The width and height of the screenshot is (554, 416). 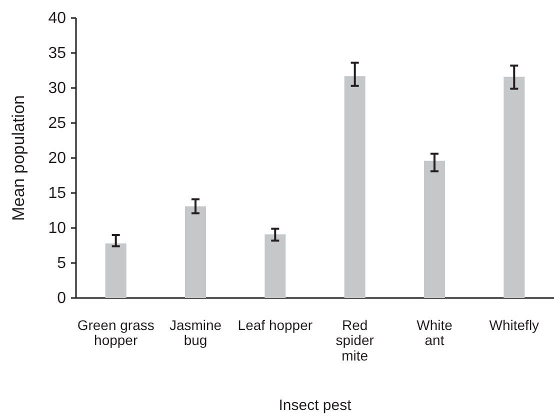 What do you see at coordinates (57, 89) in the screenshot?
I see `y-tick-label: 30` at bounding box center [57, 89].